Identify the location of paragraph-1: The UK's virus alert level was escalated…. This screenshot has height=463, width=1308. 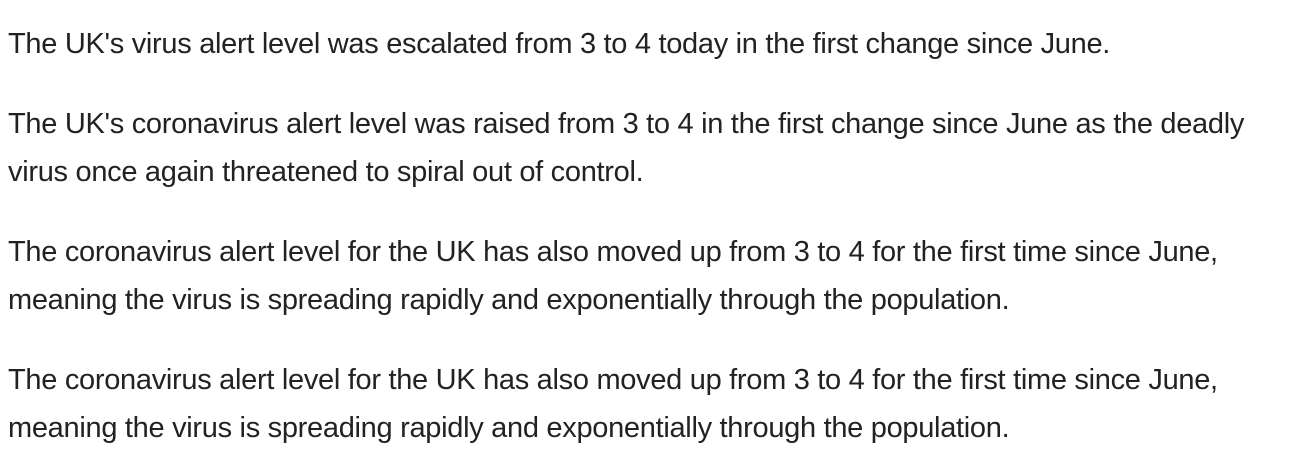
(559, 44).